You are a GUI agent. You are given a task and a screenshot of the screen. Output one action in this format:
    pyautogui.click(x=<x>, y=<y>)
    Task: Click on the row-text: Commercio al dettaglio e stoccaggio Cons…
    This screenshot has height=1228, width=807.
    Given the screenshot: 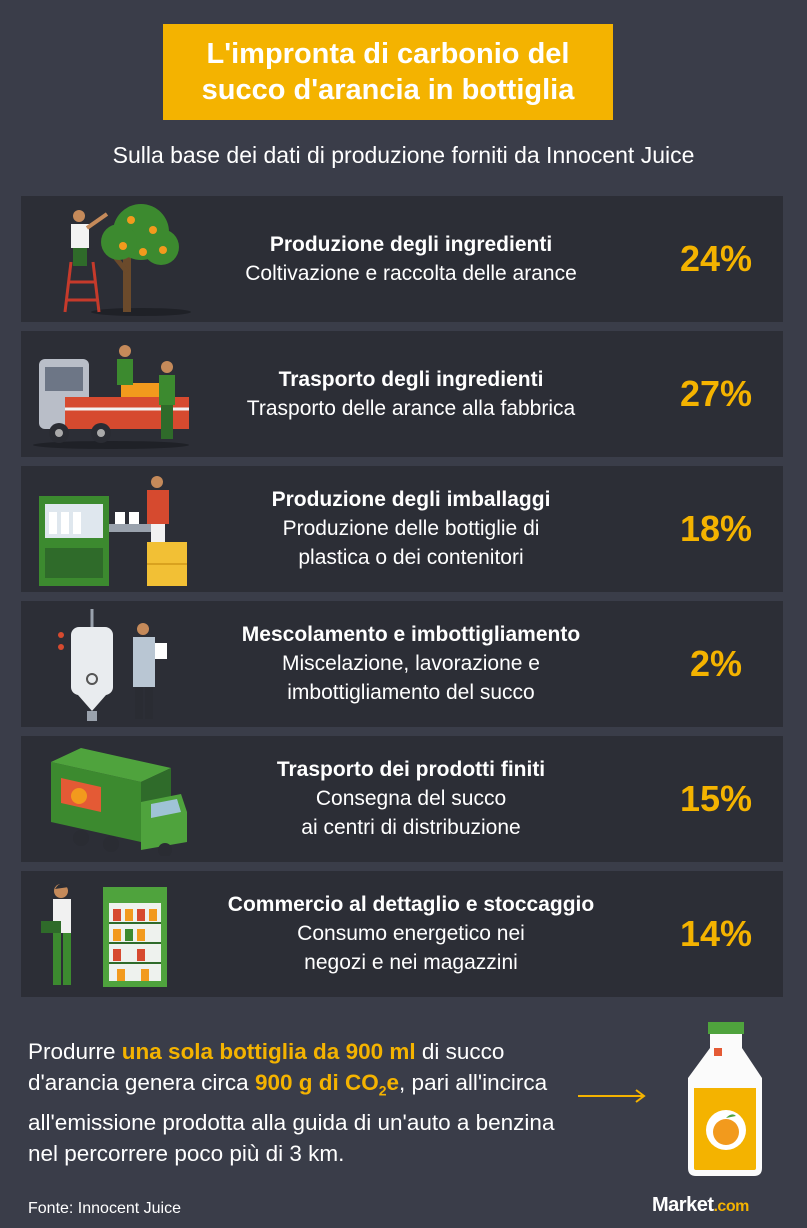 What is the action you would take?
    pyautogui.click(x=411, y=934)
    